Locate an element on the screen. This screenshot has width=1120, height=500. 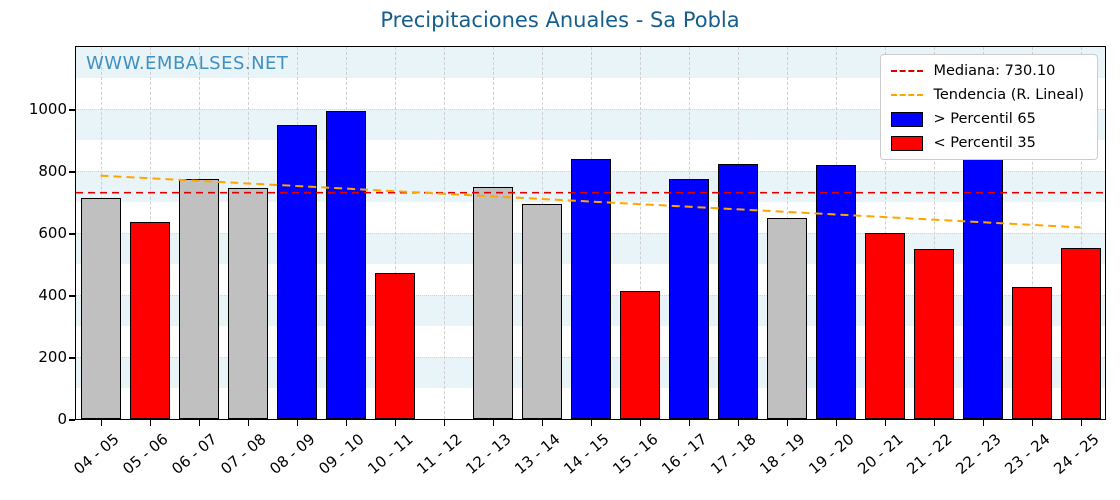
blue-swatch-icon is located at coordinates (907, 119).